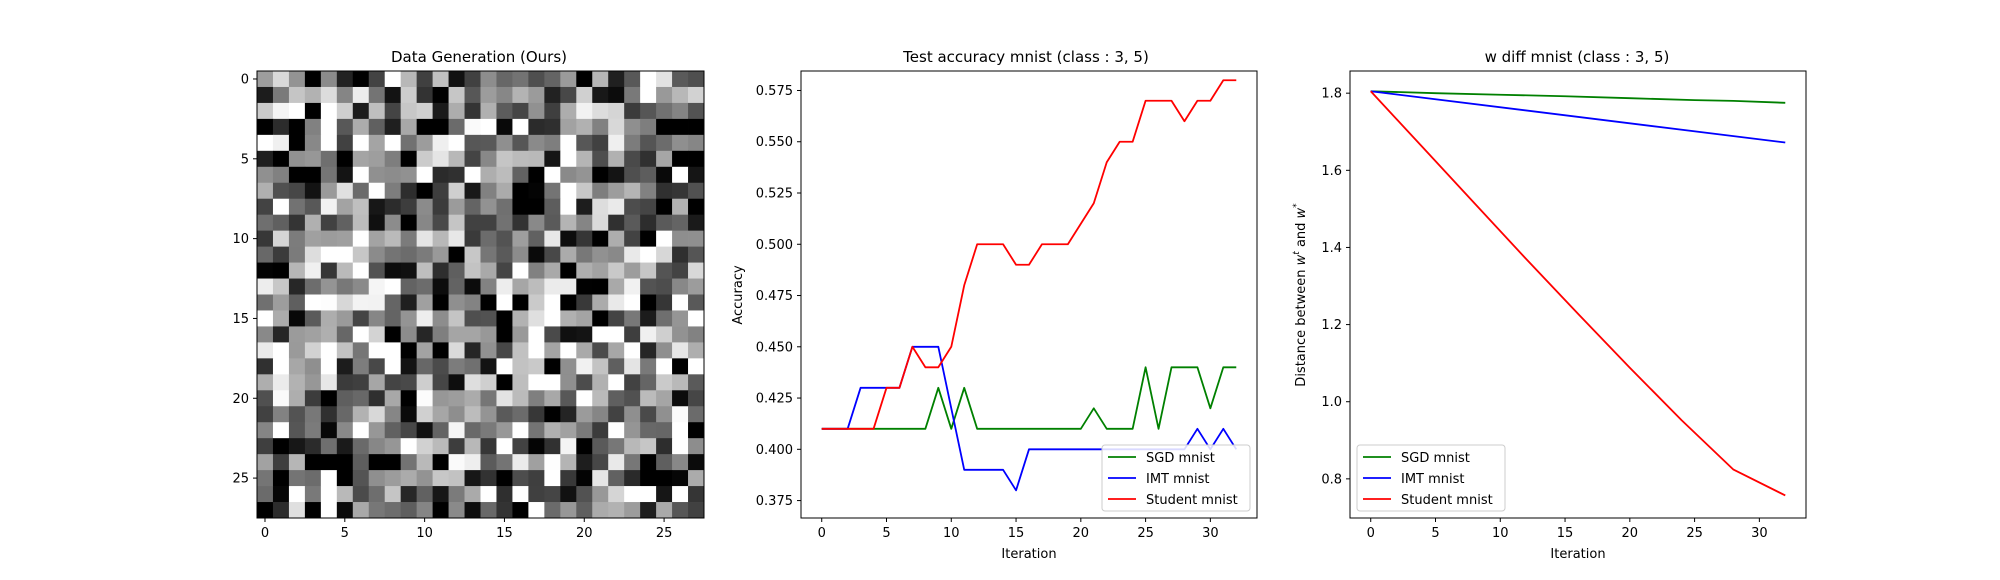 Image resolution: width=2000 pixels, height=580 pixels. Describe the element at coordinates (1433, 479) in the screenshot. I see `wdiff-legend-label-imt: IMT mnist` at that location.